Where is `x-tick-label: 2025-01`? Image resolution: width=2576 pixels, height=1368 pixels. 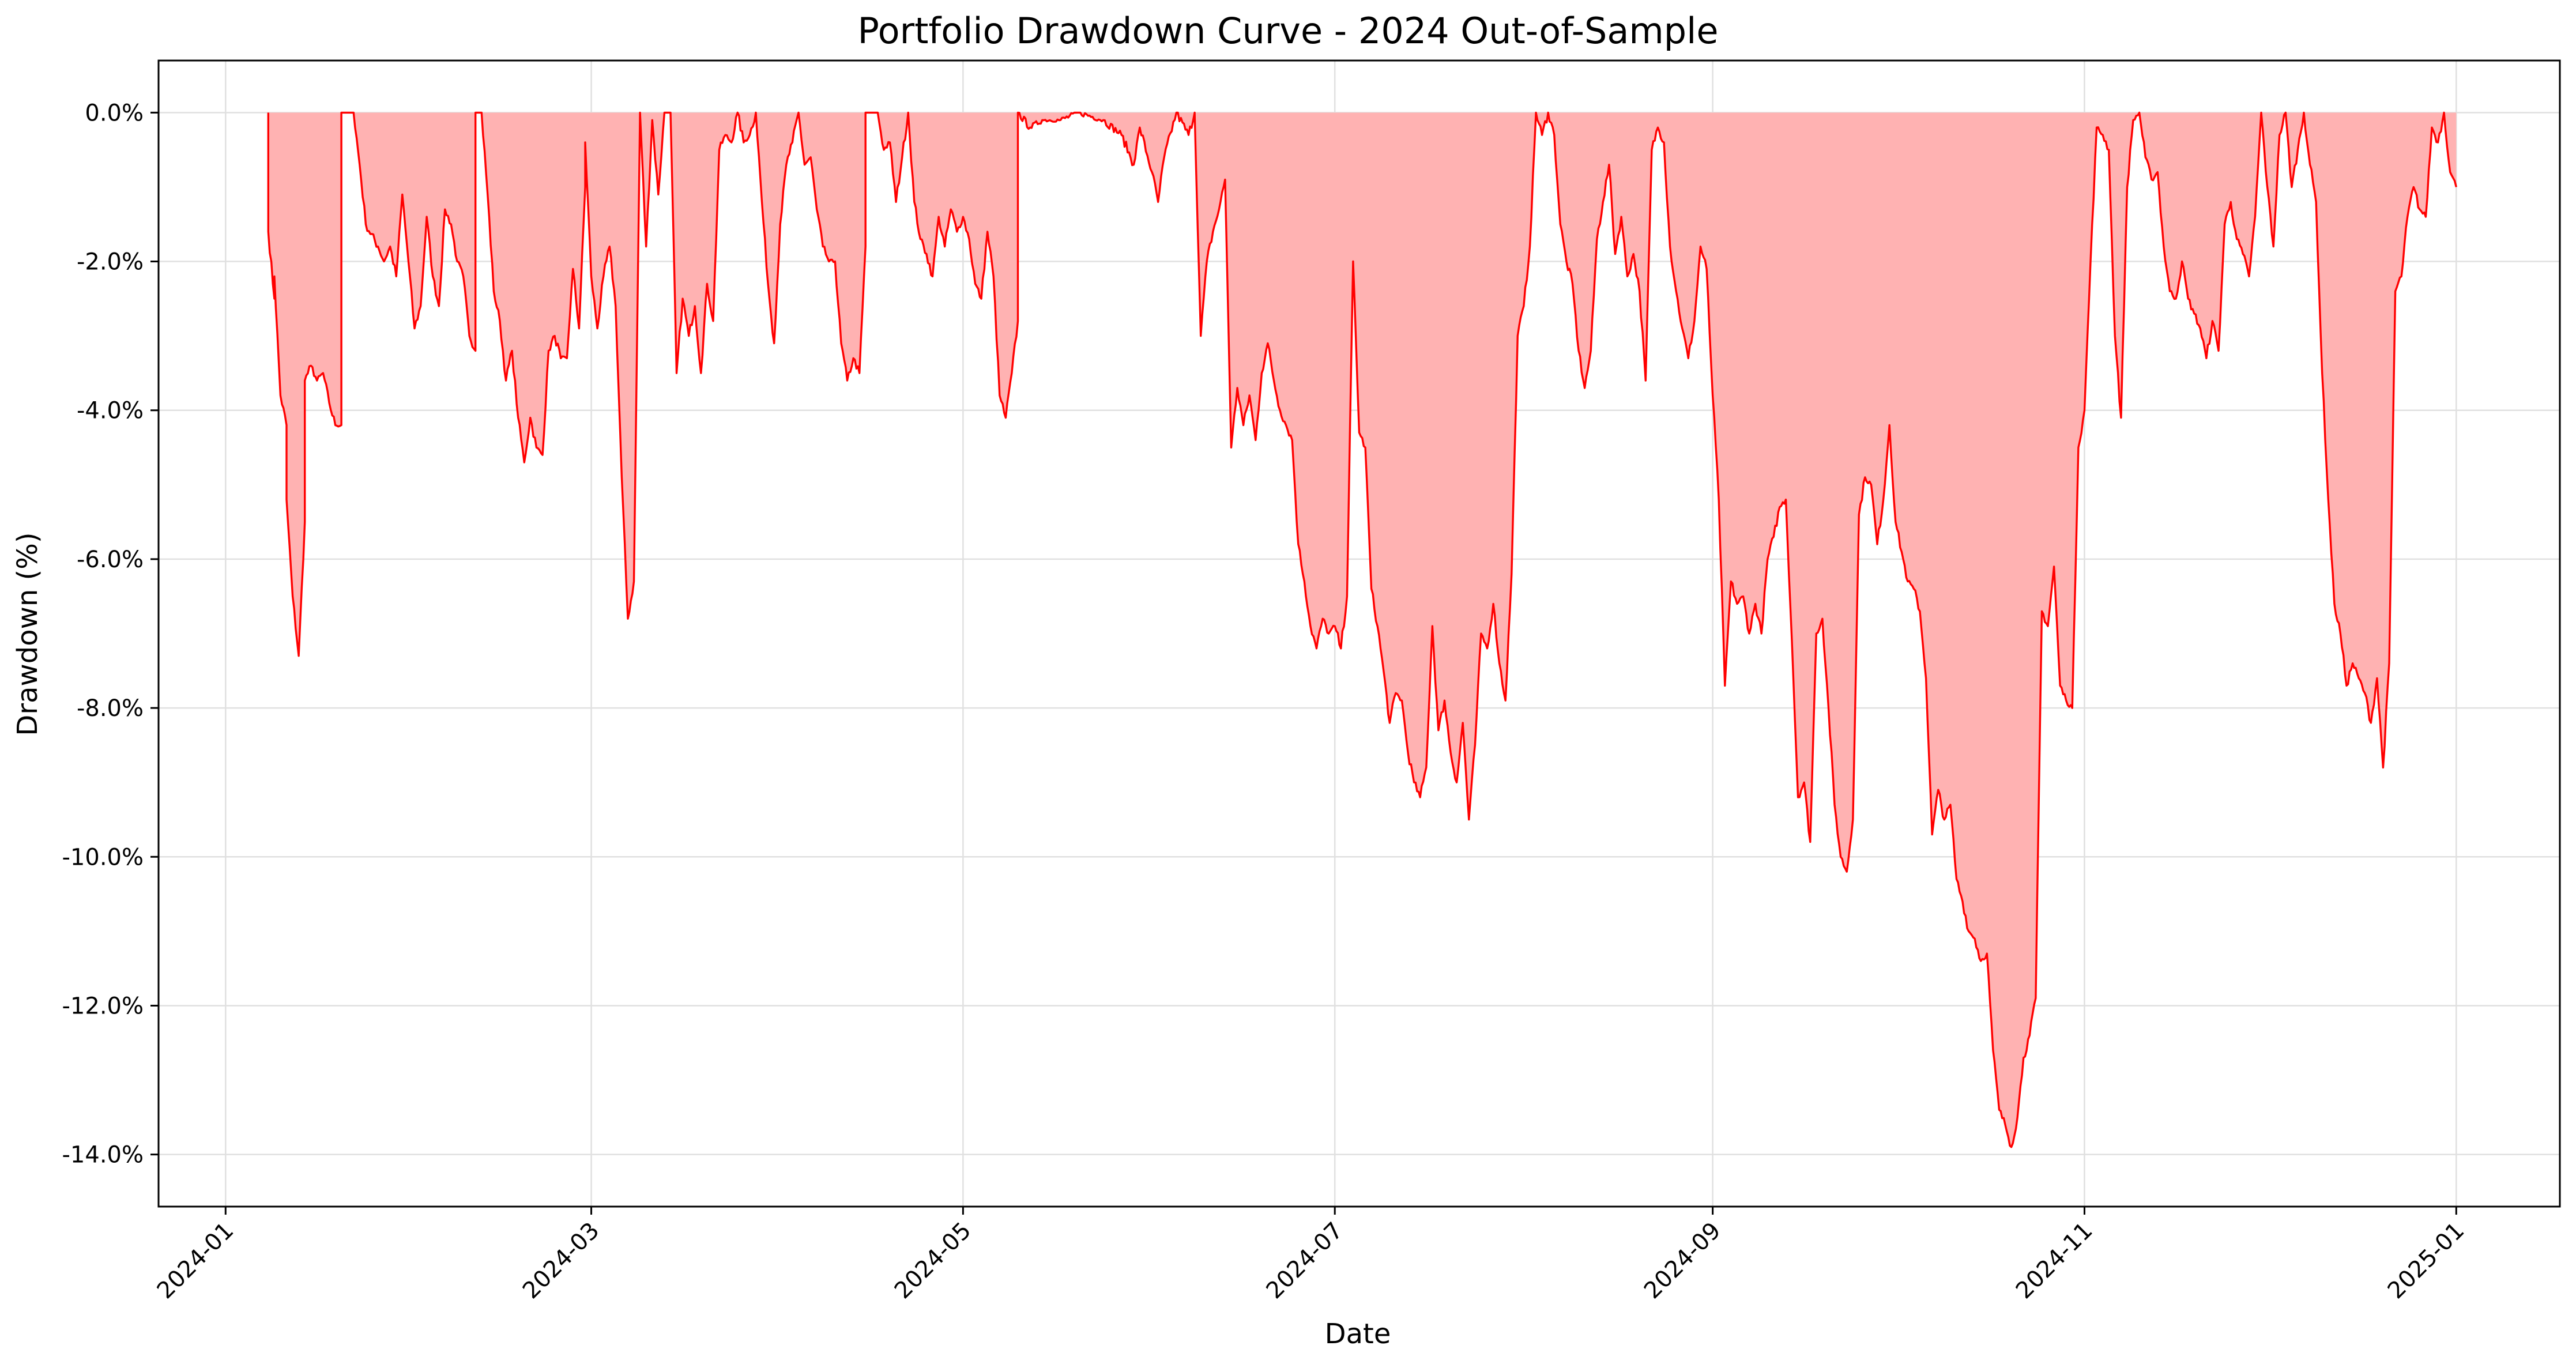
x-tick-label: 2025-01 is located at coordinates (2426, 1261).